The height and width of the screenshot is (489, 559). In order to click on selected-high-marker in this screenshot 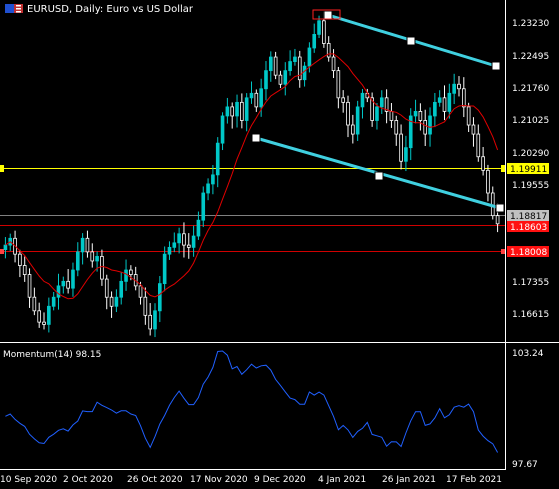, I will do `click(326, 14)`.